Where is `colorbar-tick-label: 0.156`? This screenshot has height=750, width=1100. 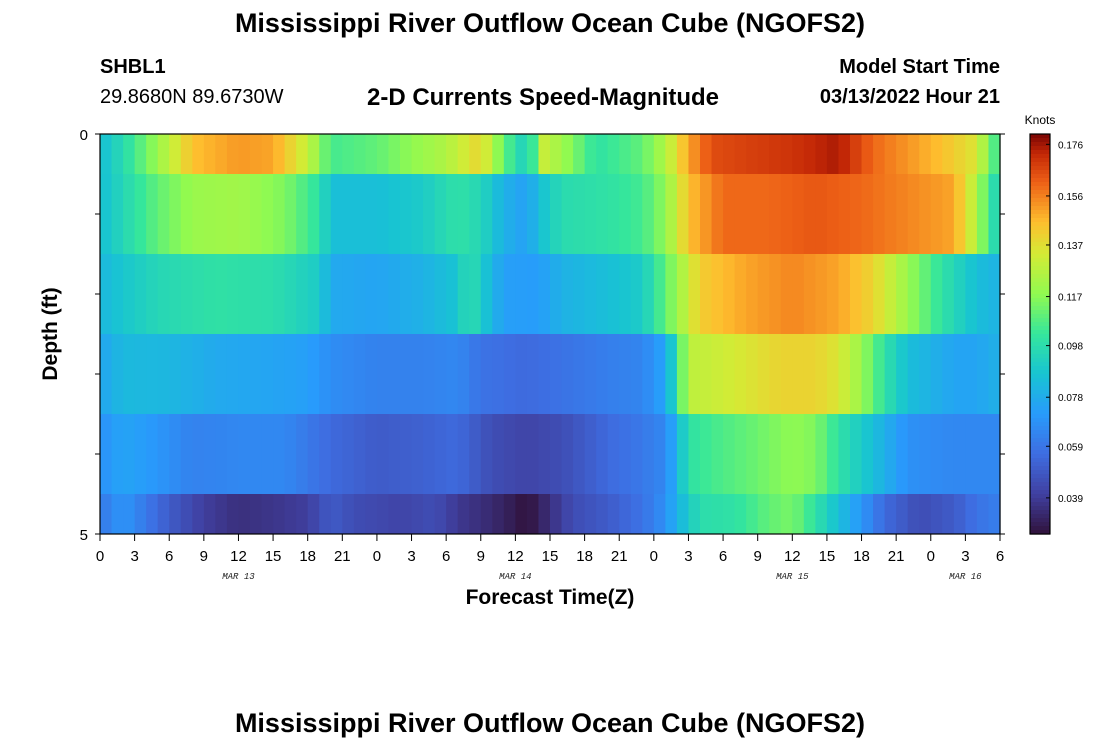
colorbar-tick-label: 0.156 is located at coordinates (1070, 197).